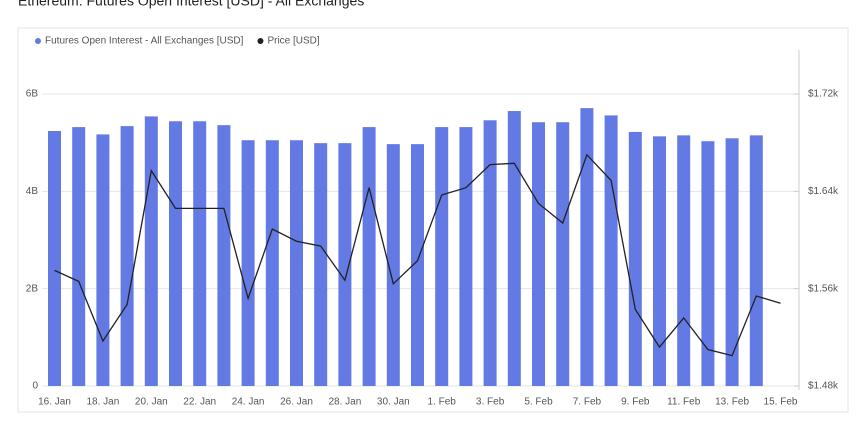 This screenshot has width=865, height=427. I want to click on x-tick-label: 9. Feb, so click(635, 402).